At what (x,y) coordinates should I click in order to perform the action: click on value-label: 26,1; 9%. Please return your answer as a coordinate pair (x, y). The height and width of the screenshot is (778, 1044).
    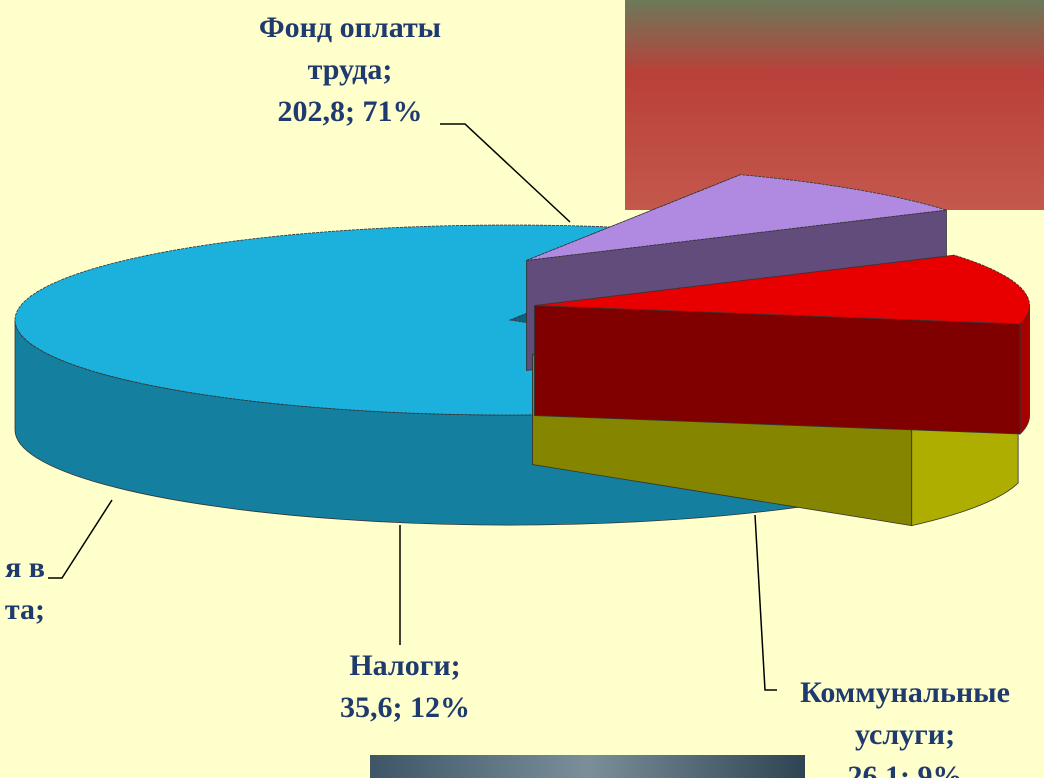
    Looking at the image, I should click on (905, 769).